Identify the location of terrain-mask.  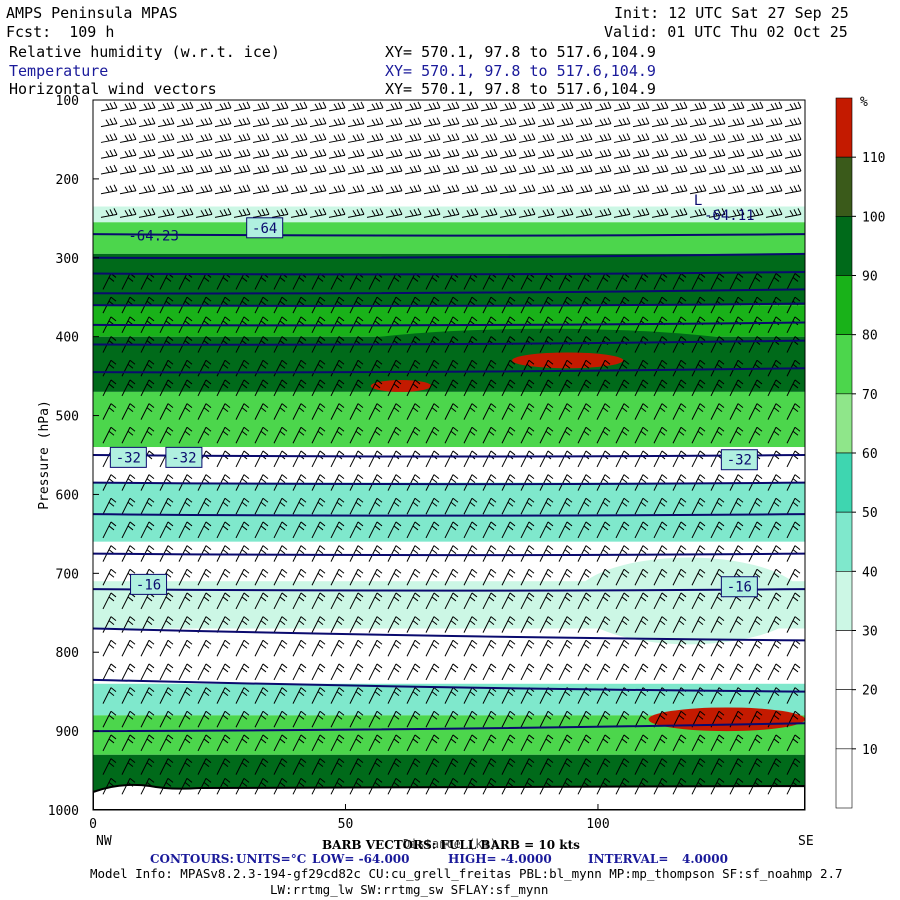
(449, 796).